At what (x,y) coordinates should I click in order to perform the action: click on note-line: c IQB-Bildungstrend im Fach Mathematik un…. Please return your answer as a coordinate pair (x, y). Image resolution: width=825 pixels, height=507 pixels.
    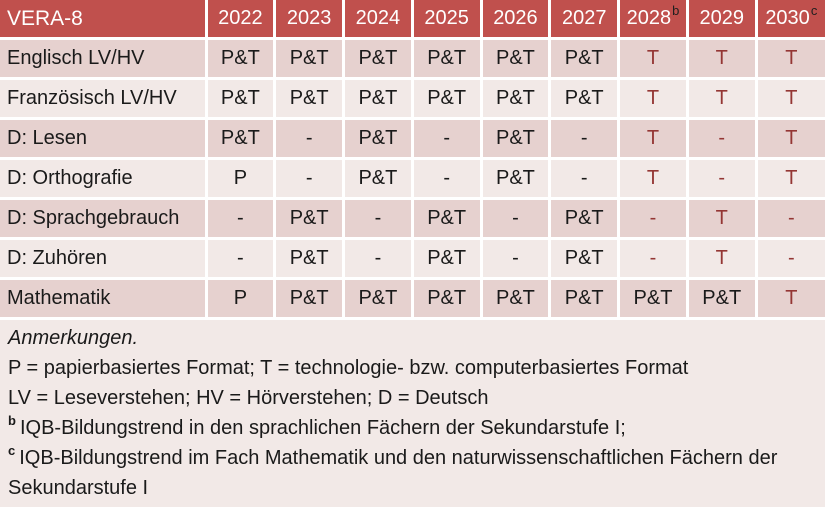
    Looking at the image, I should click on (412, 473).